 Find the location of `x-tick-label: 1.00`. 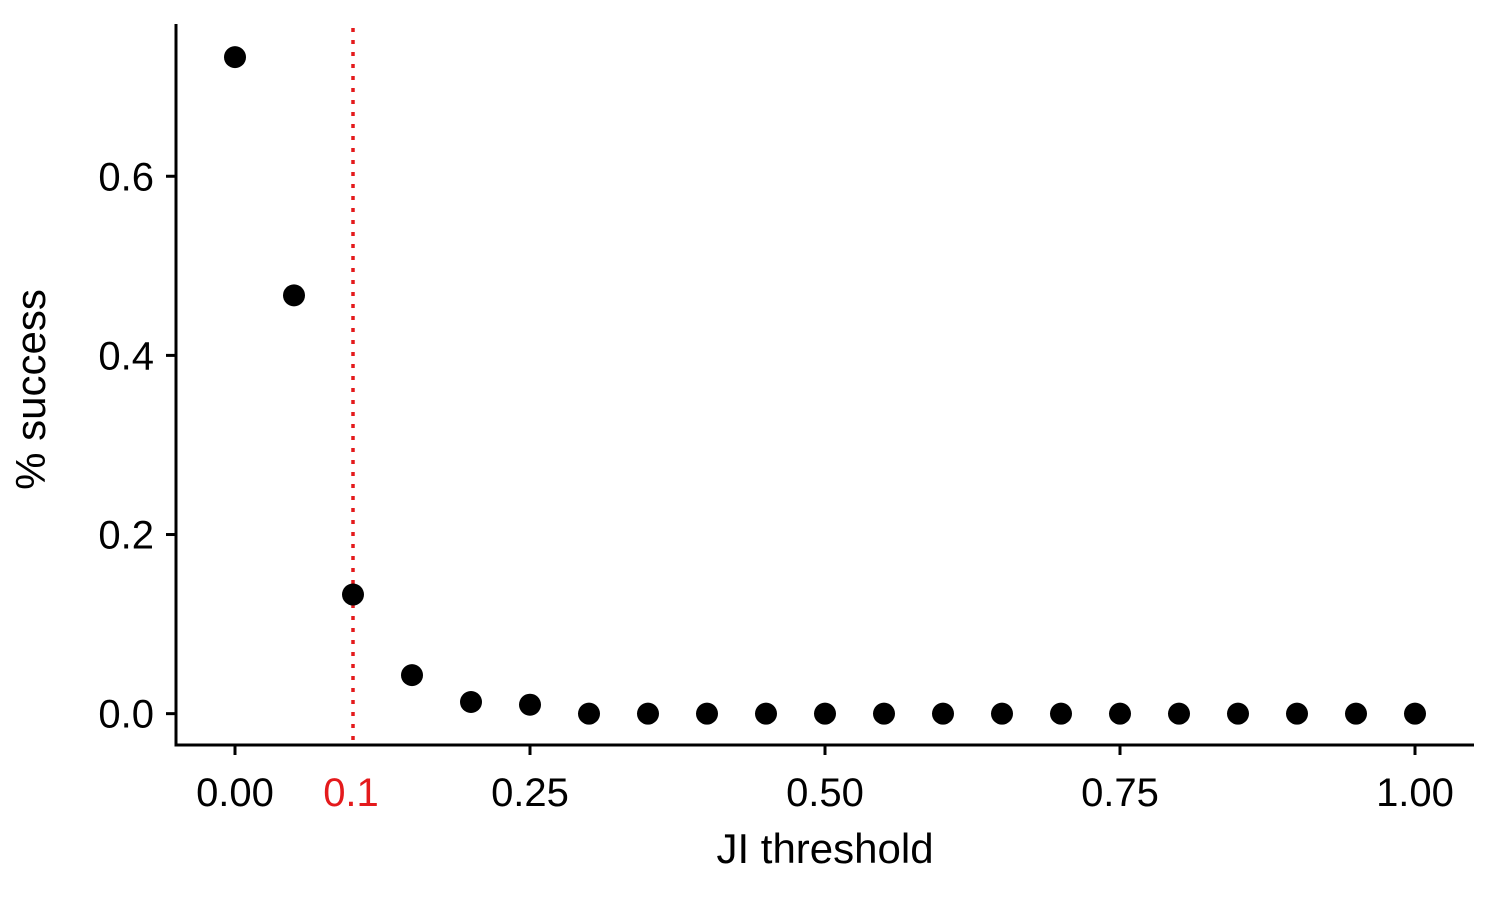

x-tick-label: 1.00 is located at coordinates (1415, 793).